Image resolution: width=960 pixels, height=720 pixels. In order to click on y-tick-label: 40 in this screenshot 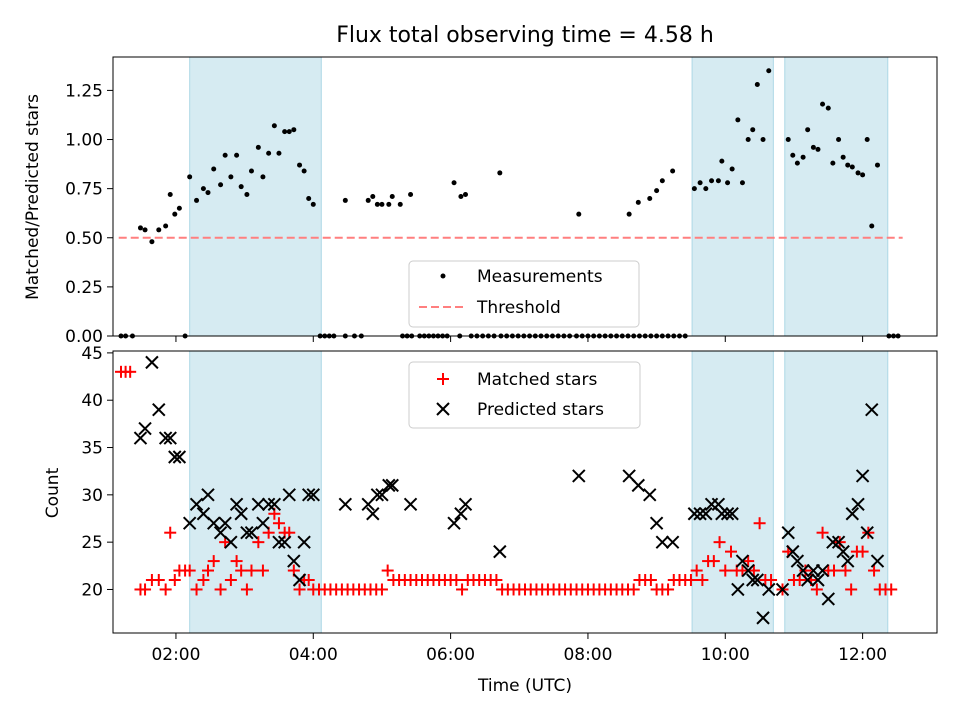, I will do `click(92, 401)`.